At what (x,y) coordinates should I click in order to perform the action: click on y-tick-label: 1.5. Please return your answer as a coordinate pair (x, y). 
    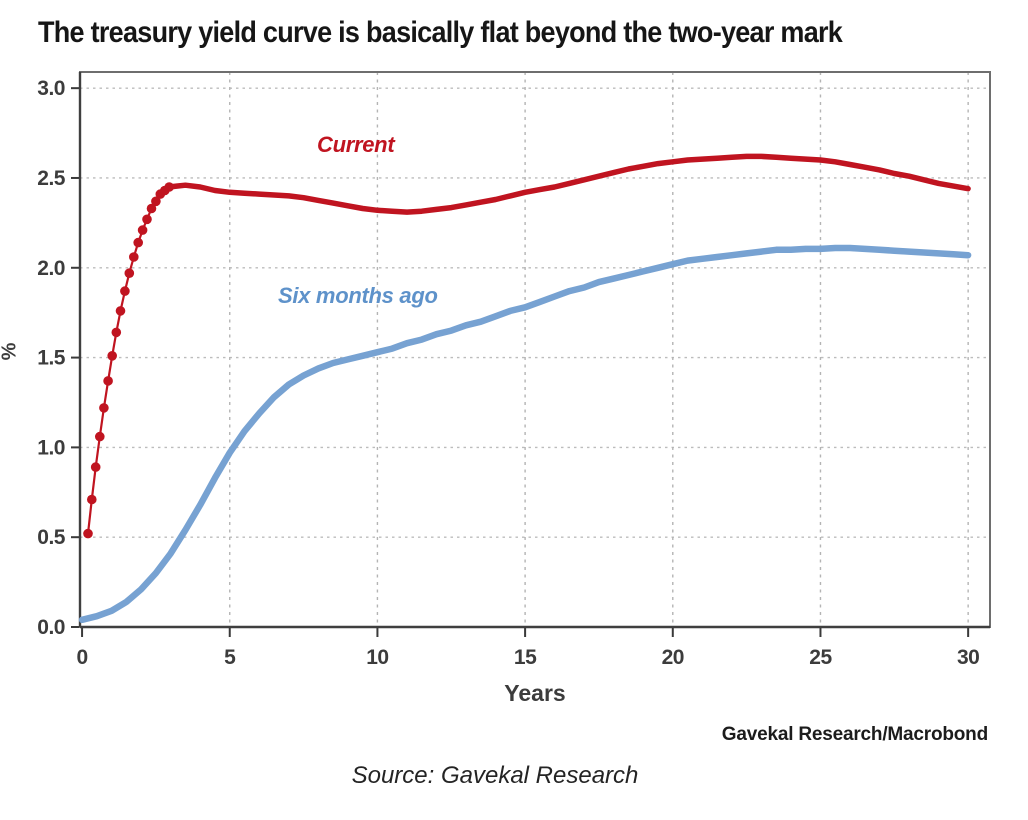
    Looking at the image, I should click on (51, 358).